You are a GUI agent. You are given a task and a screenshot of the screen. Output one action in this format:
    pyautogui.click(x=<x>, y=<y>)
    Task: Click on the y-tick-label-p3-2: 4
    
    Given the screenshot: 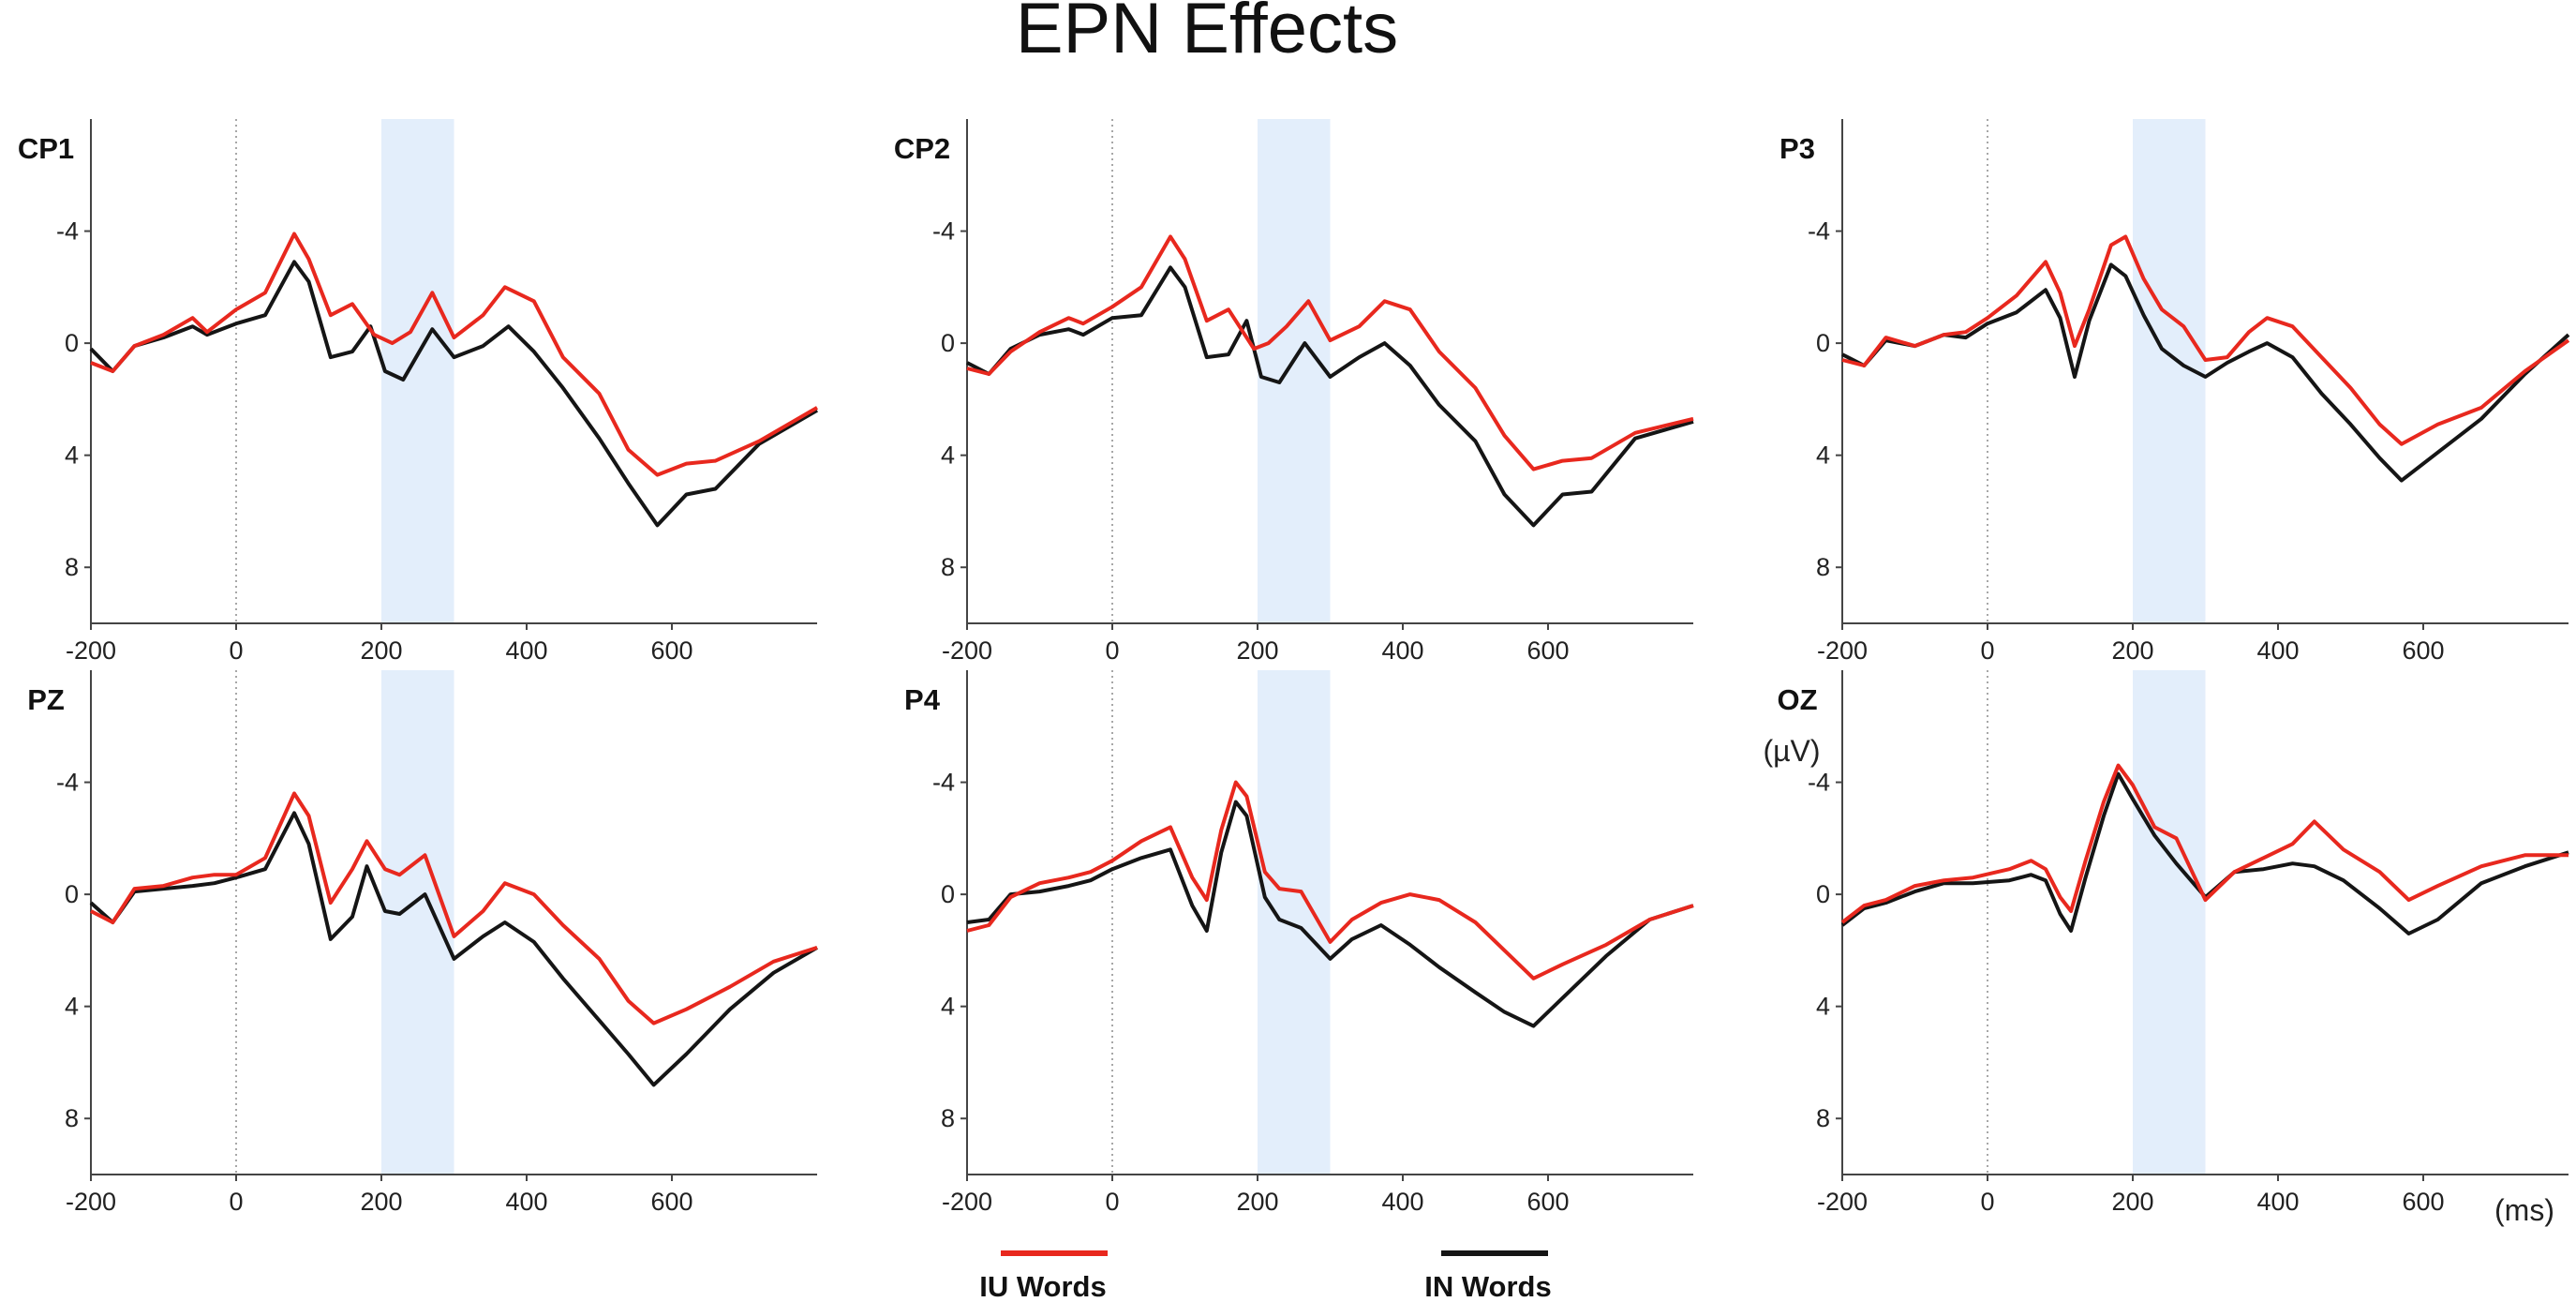 What is the action you would take?
    pyautogui.click(x=1823, y=456)
    